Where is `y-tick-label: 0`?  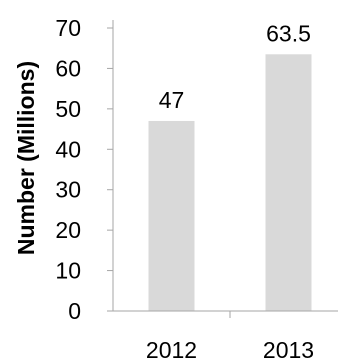
y-tick-label: 0 is located at coordinates (74, 311).